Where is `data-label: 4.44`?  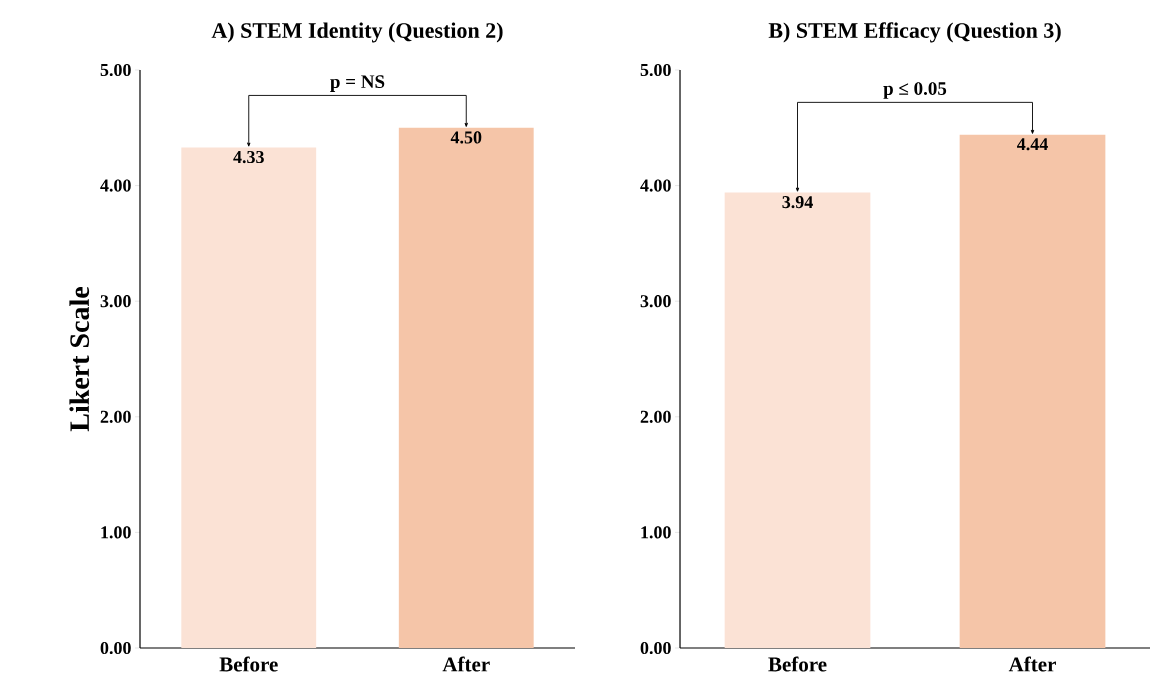 data-label: 4.44 is located at coordinates (1032, 144).